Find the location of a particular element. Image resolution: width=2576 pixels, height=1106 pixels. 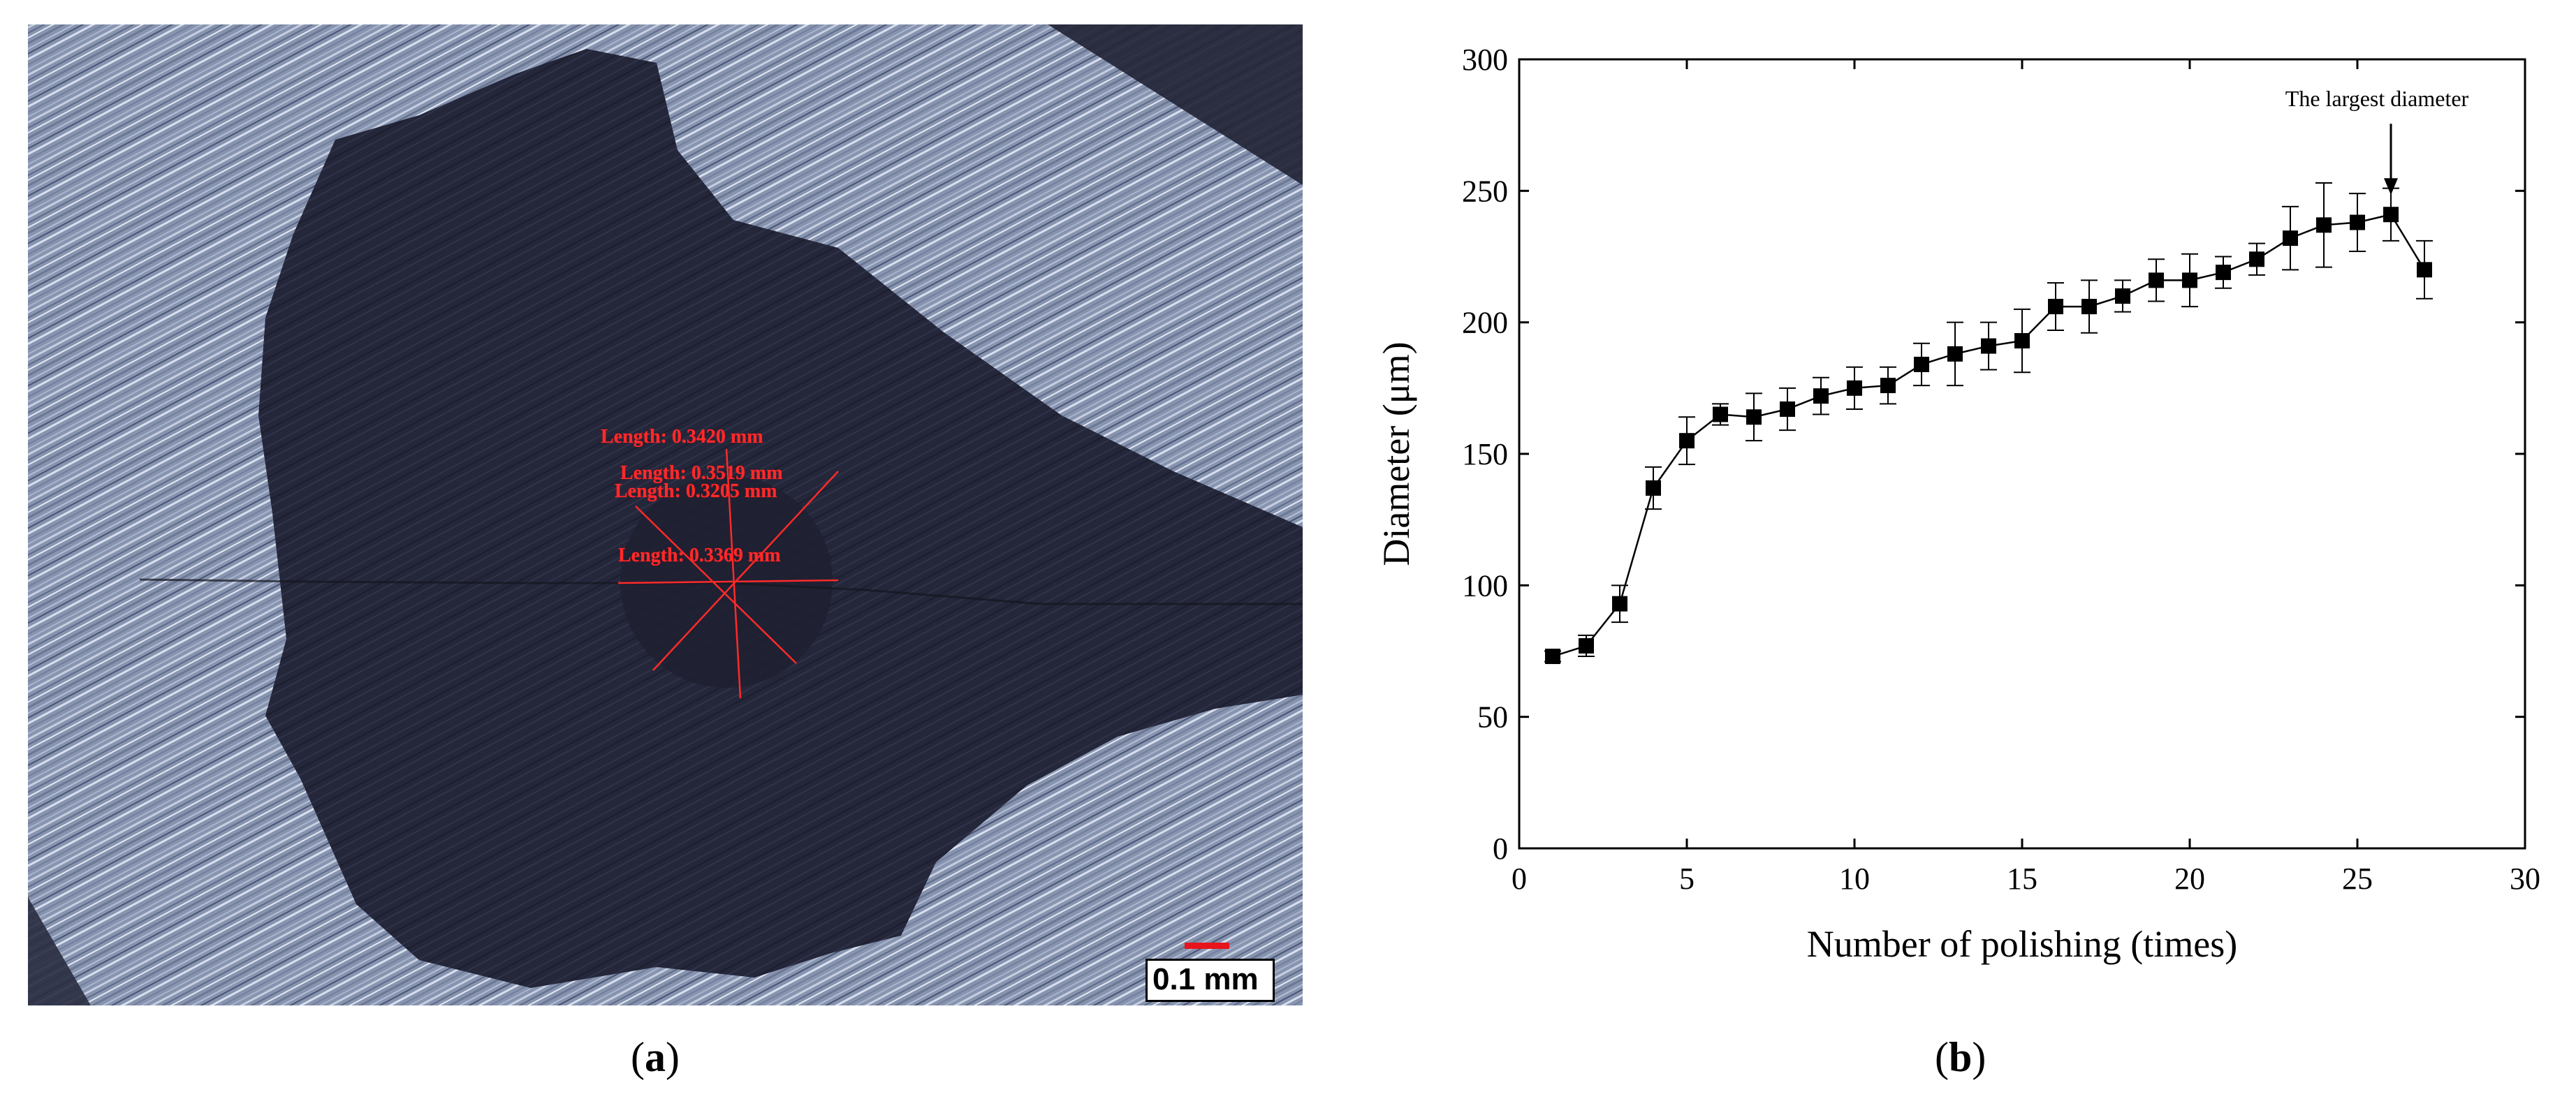

panel-label-b: (b) is located at coordinates (1960, 1057).